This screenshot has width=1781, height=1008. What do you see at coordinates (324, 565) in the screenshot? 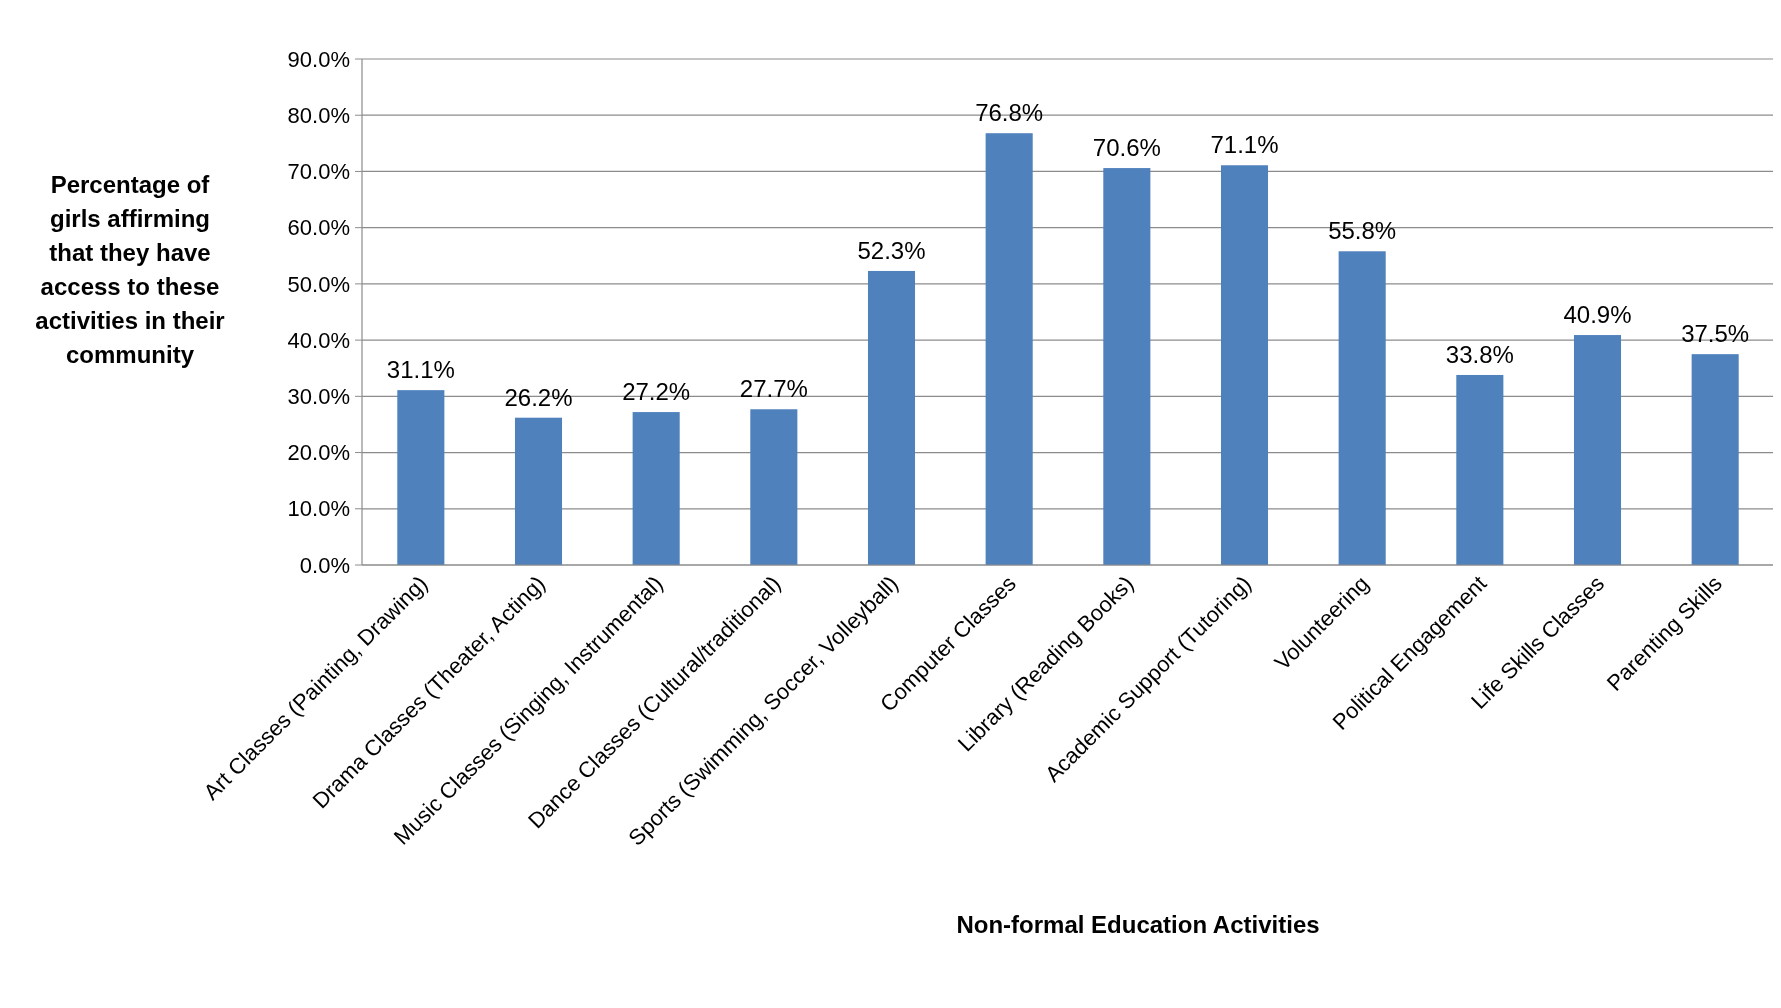
I see `y-tick-label: 0.0%` at bounding box center [324, 565].